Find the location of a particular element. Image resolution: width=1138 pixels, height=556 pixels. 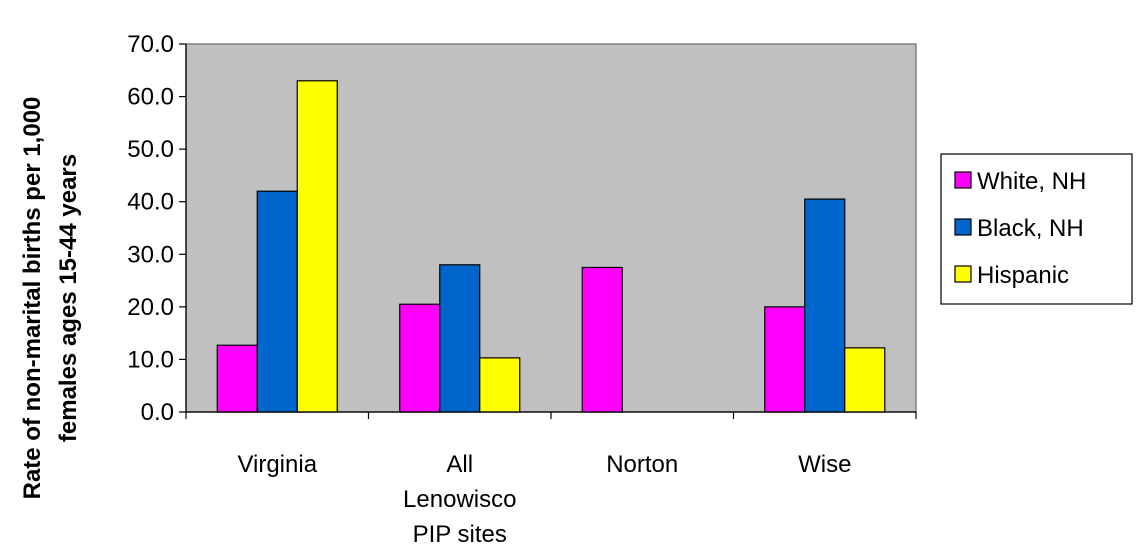

legend: White, NH Black, NH Hispanic is located at coordinates (1036, 229).